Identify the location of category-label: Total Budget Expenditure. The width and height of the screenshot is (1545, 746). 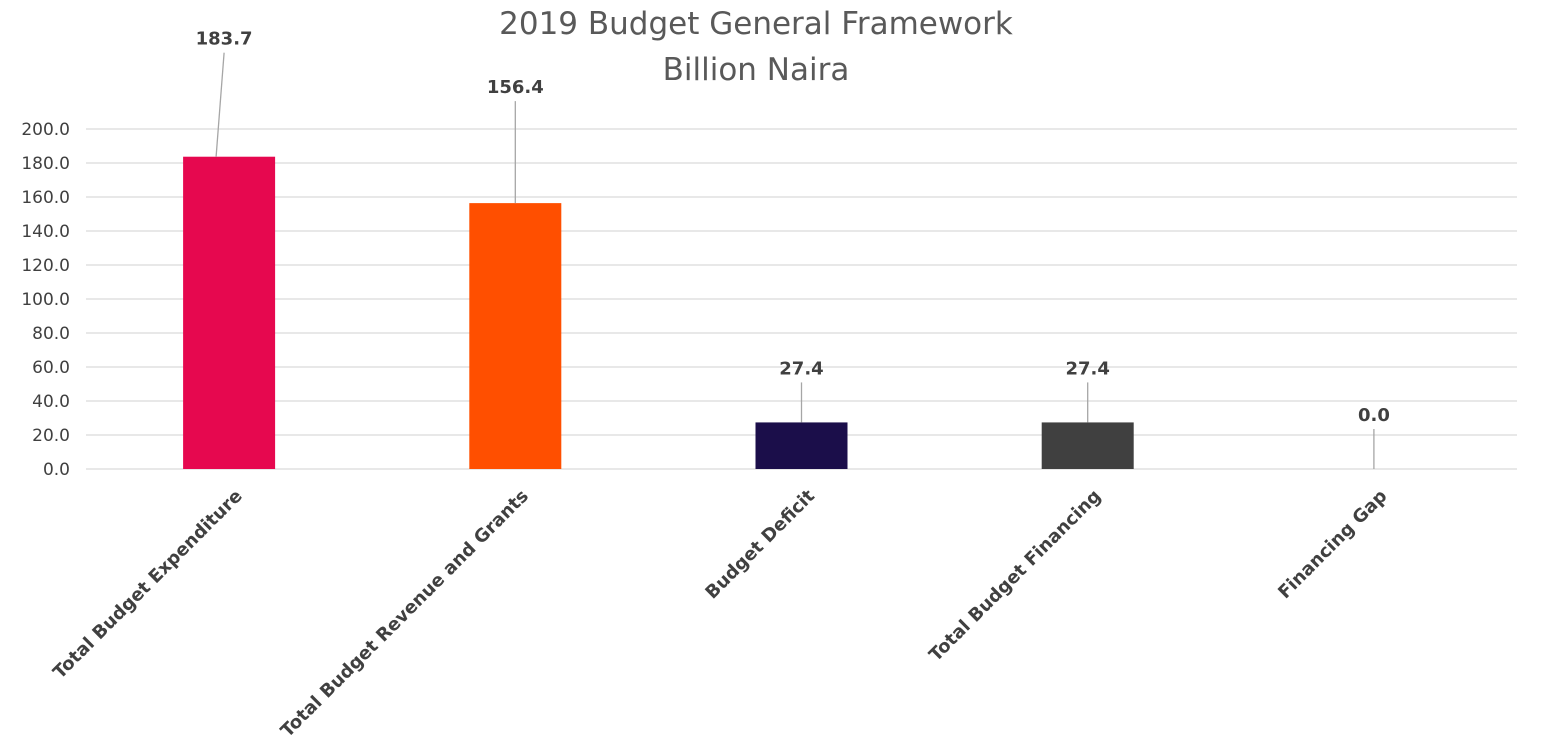
(147, 584).